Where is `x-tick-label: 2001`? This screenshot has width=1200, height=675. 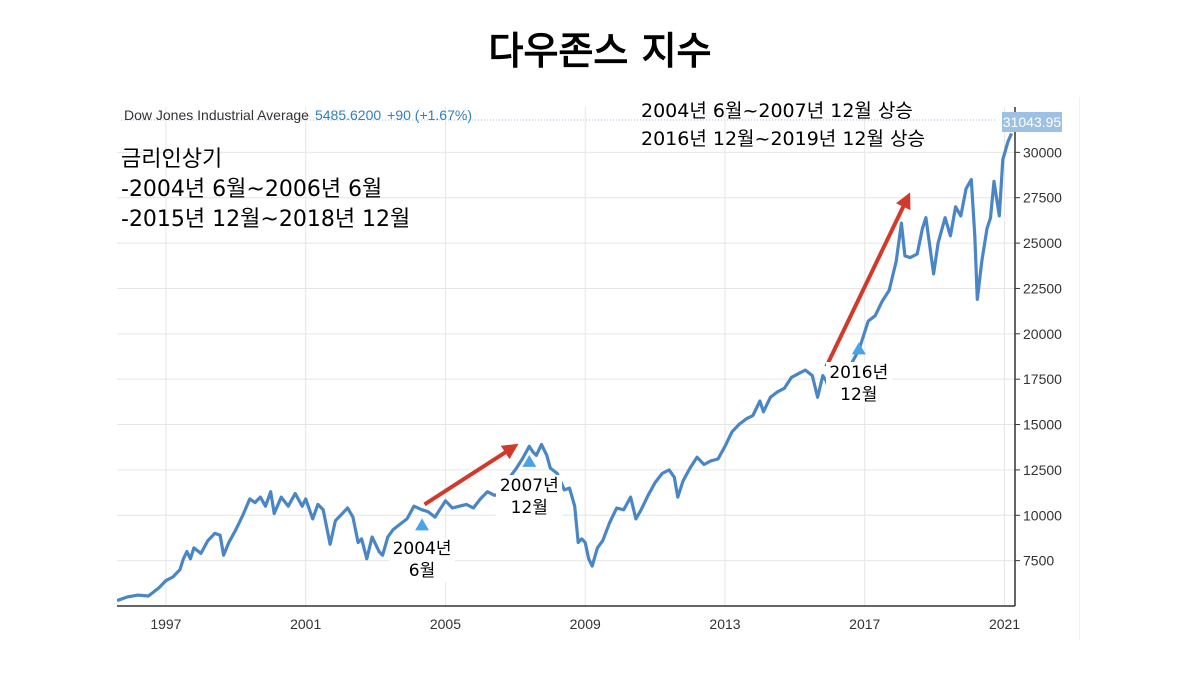
x-tick-label: 2001 is located at coordinates (305, 624).